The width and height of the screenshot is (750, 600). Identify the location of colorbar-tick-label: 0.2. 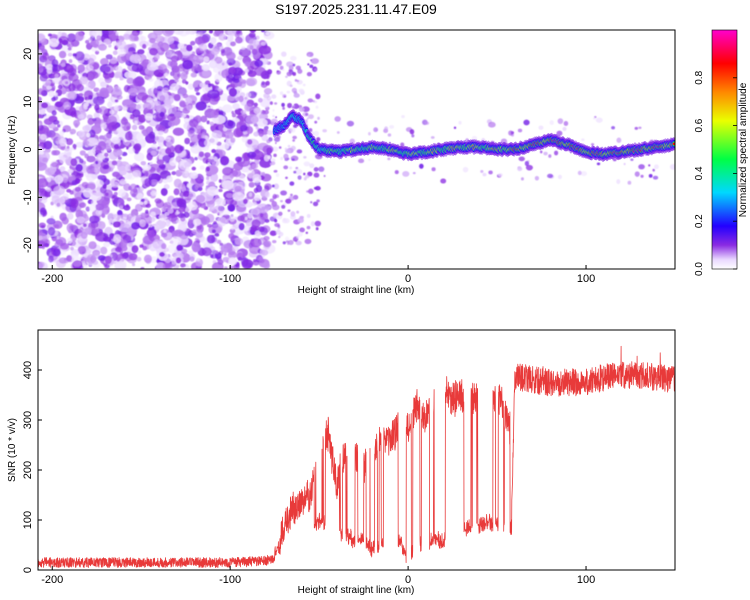
(699, 221).